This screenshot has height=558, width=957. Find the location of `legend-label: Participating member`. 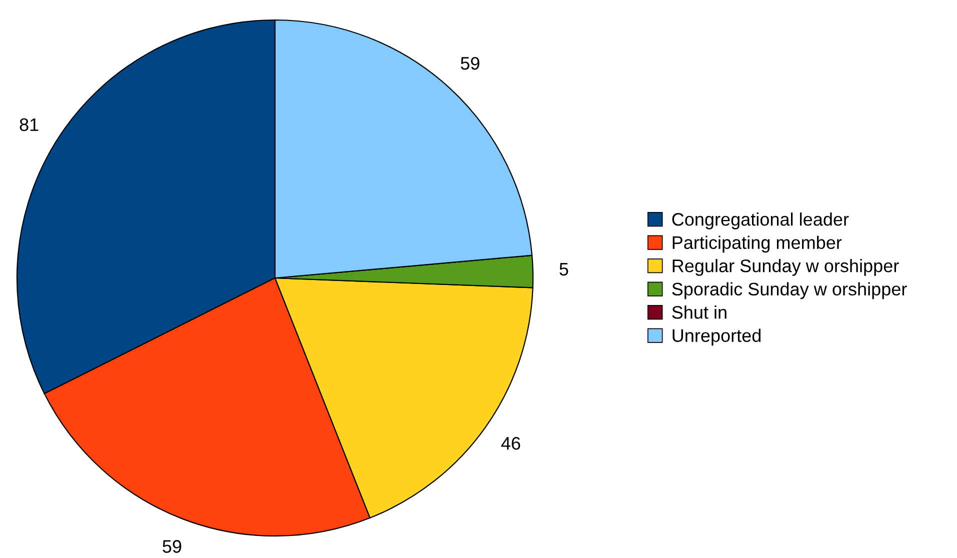

legend-label: Participating member is located at coordinates (757, 244).